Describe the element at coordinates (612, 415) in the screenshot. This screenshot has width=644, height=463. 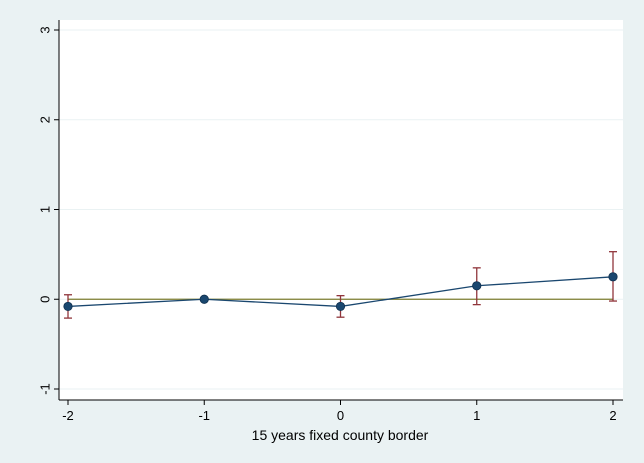
I see `x-tick-label: 2` at that location.